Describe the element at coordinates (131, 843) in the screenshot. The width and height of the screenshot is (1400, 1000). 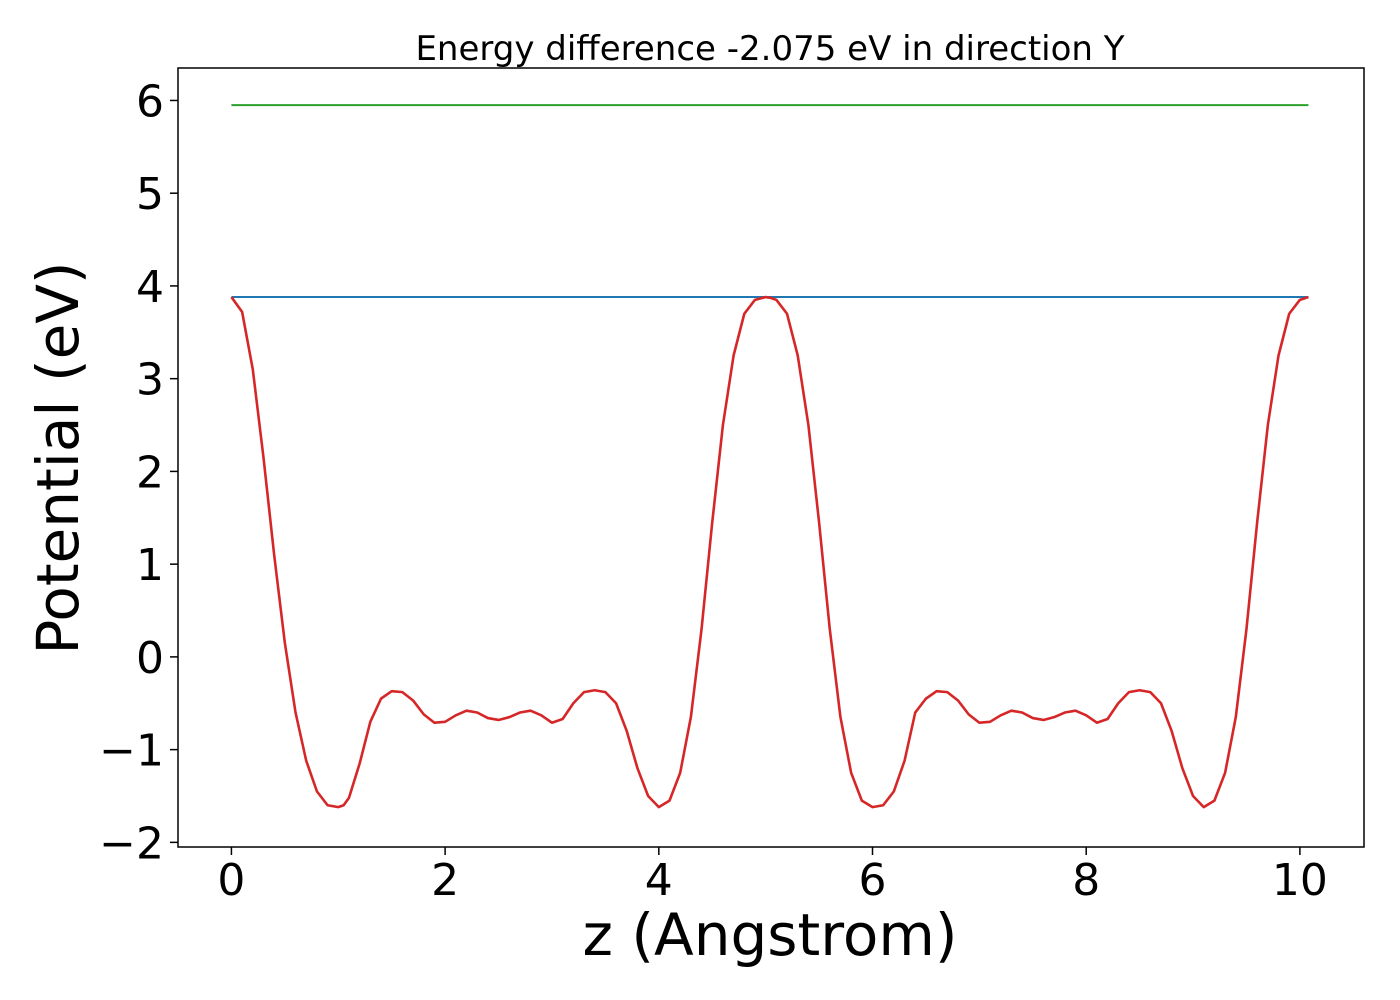
I see `y-tick-label: −2` at that location.